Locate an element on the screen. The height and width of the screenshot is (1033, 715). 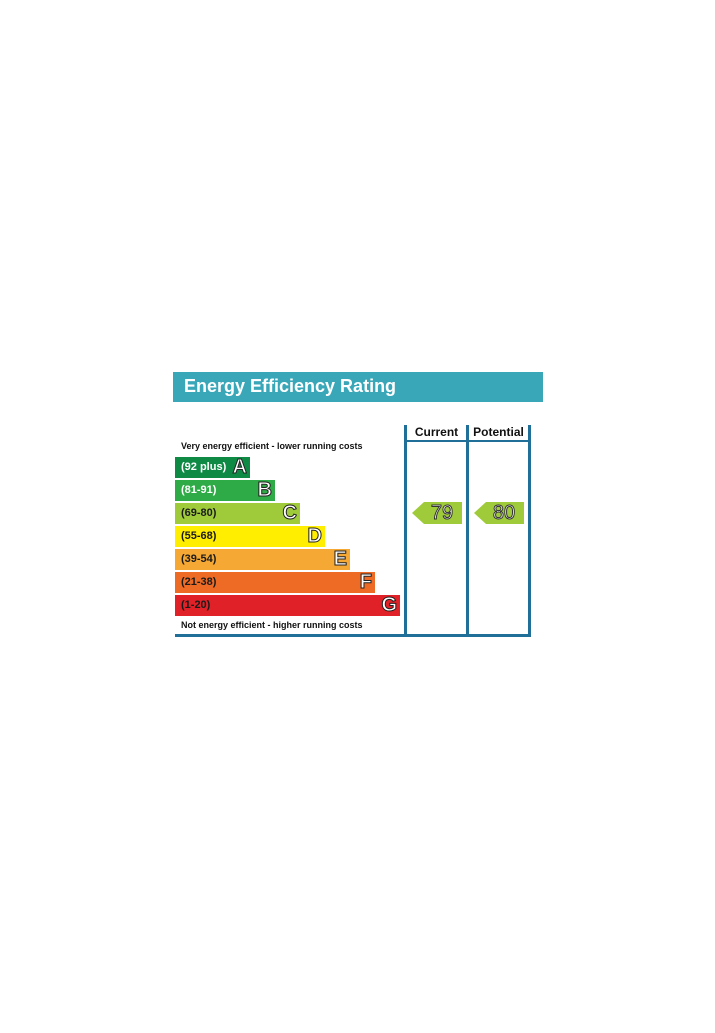
band-range-label: (69-80) is located at coordinates (199, 513).